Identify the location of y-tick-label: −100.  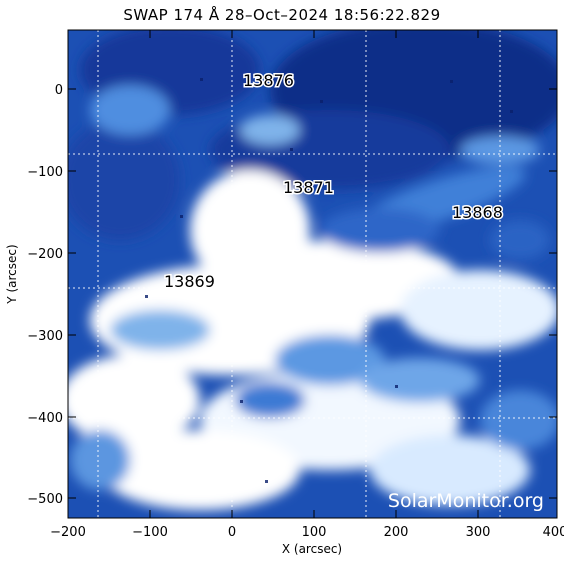
(45, 172).